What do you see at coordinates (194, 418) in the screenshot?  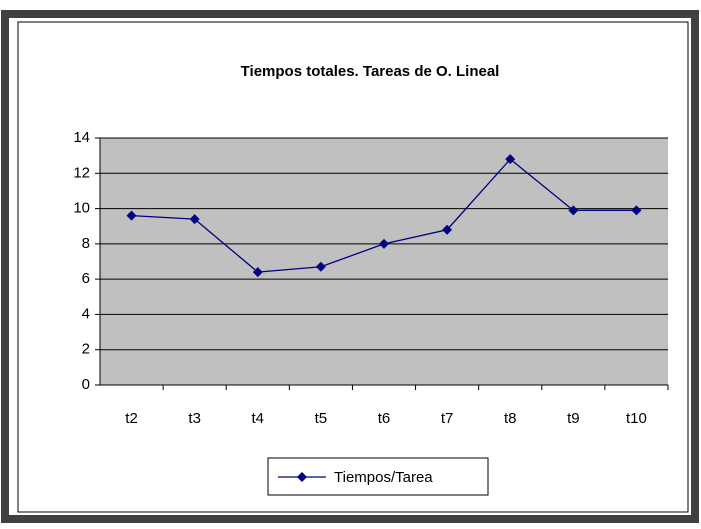 I see `x-tick-label: t3` at bounding box center [194, 418].